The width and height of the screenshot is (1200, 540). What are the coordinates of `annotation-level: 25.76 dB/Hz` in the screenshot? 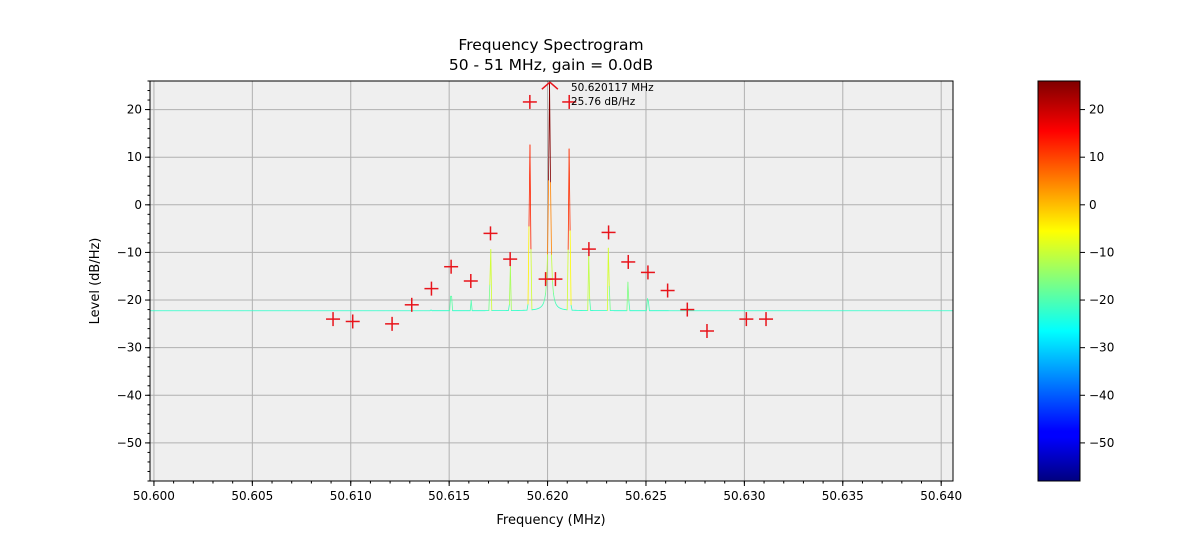 It's located at (603, 102).